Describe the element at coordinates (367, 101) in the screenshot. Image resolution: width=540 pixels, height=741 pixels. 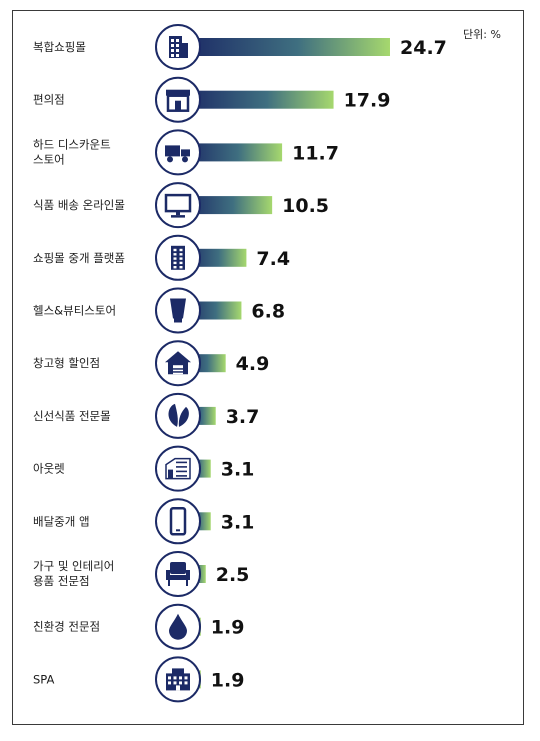
I see `value-label: 17.9` at that location.